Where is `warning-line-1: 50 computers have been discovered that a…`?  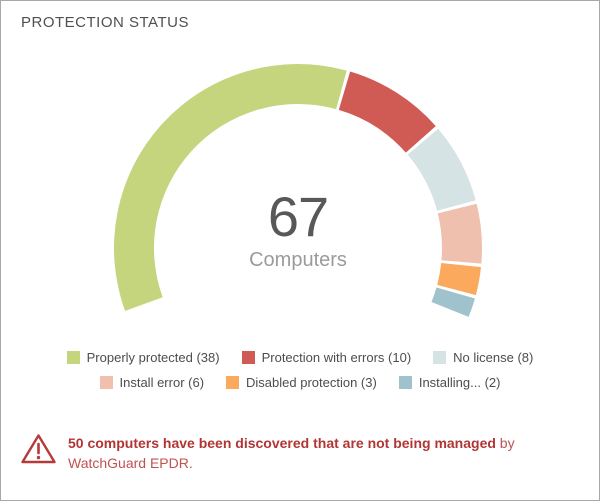
warning-line-1: 50 computers have been discovered that a… is located at coordinates (291, 443).